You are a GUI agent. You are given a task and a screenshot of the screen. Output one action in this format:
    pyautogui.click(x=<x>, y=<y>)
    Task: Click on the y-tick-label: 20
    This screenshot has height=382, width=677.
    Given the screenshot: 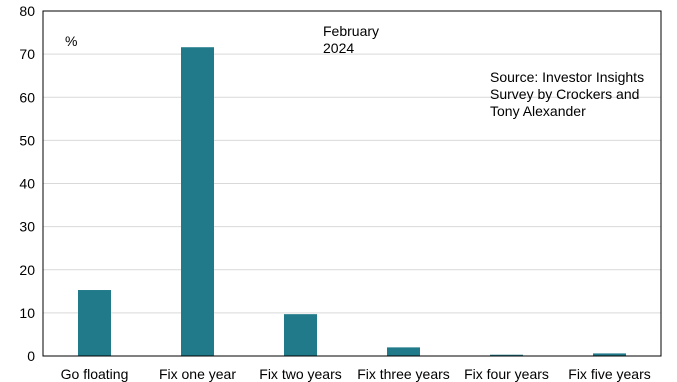 What is the action you would take?
    pyautogui.click(x=27, y=270)
    